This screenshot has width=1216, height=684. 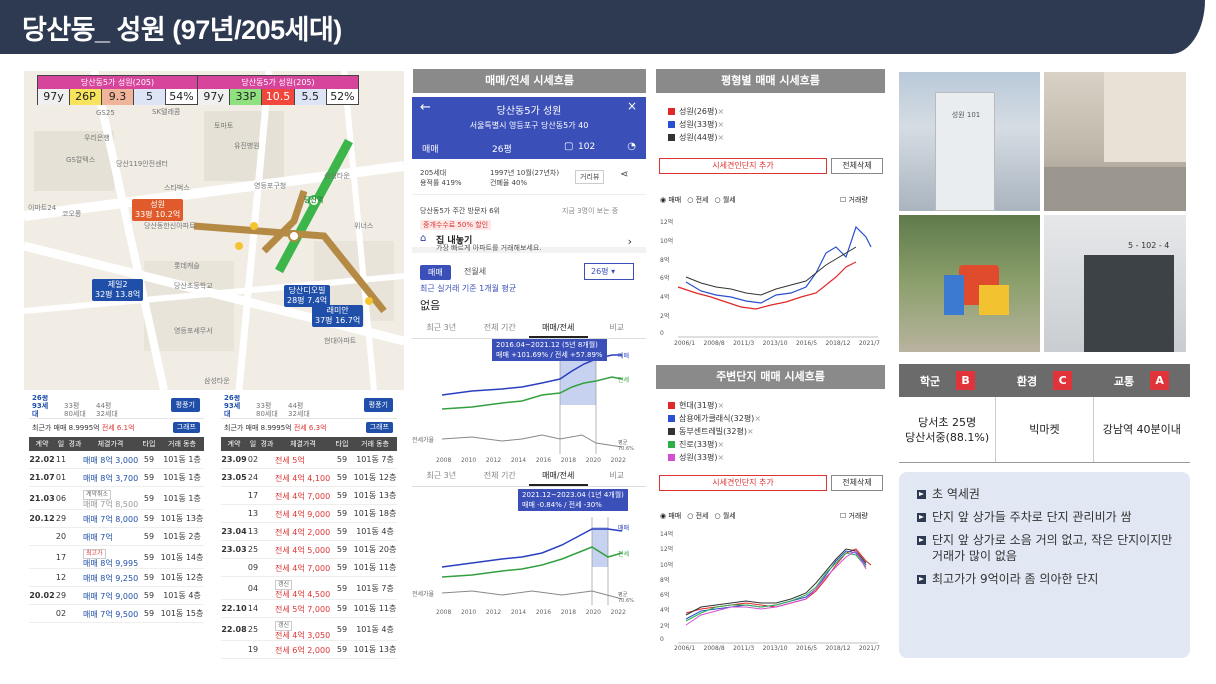 What do you see at coordinates (590, 177) in the screenshot?
I see `road-view-button: 거리뷰` at bounding box center [590, 177].